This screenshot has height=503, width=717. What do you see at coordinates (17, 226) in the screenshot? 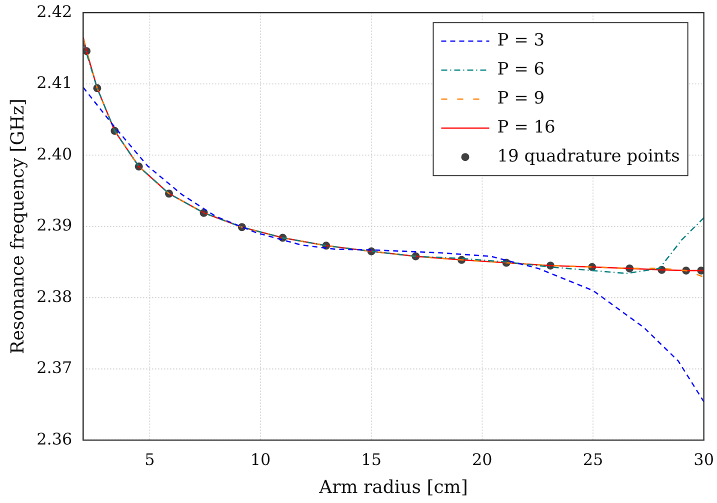
I see `y-axis-title: Resonance frequency [GHz]` at bounding box center [17, 226].